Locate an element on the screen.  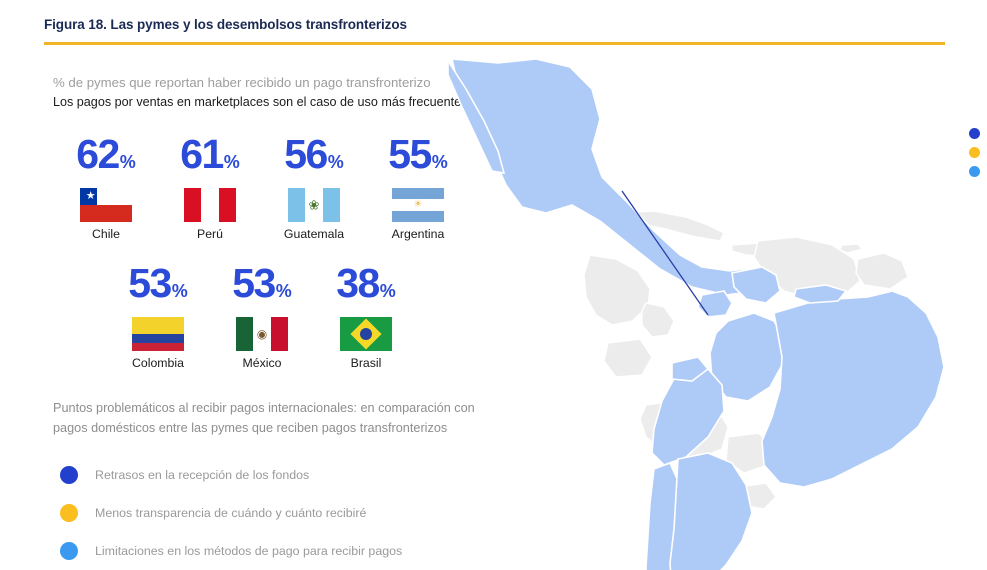
stat-value-chile: 62 % is located at coordinates (106, 154).